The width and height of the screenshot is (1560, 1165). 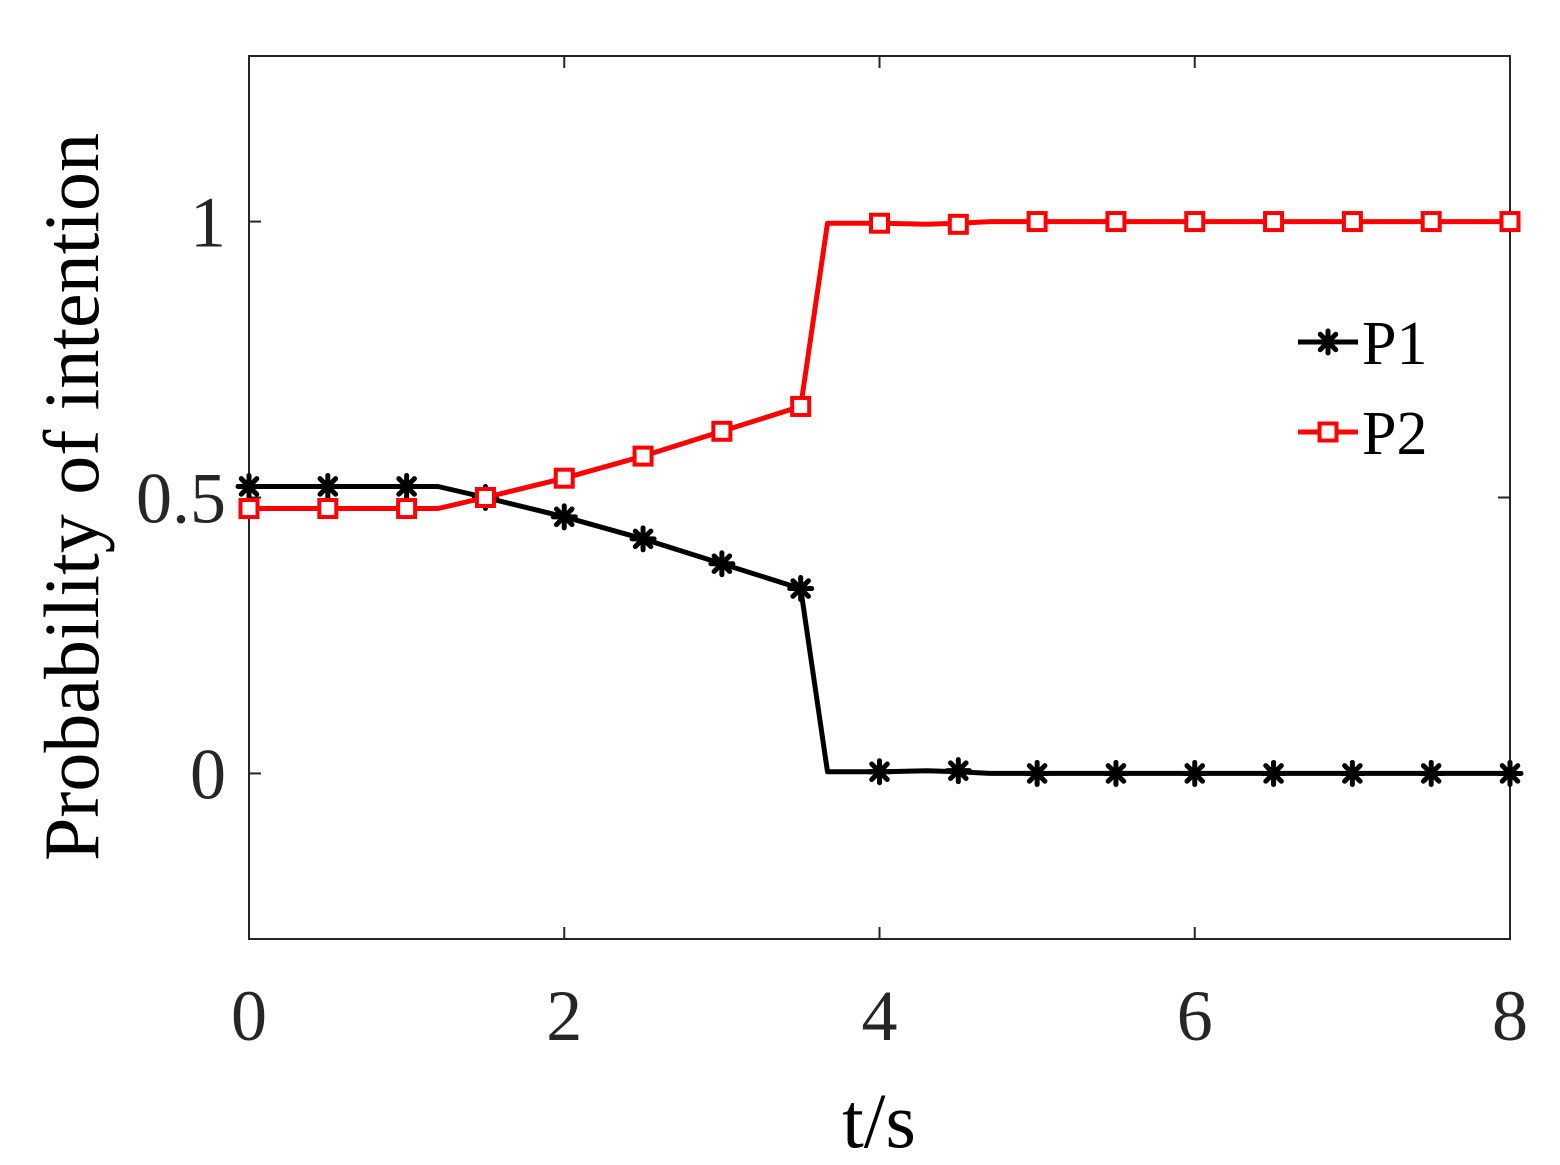 I want to click on legend-marker-p1, so click(x=1328, y=342).